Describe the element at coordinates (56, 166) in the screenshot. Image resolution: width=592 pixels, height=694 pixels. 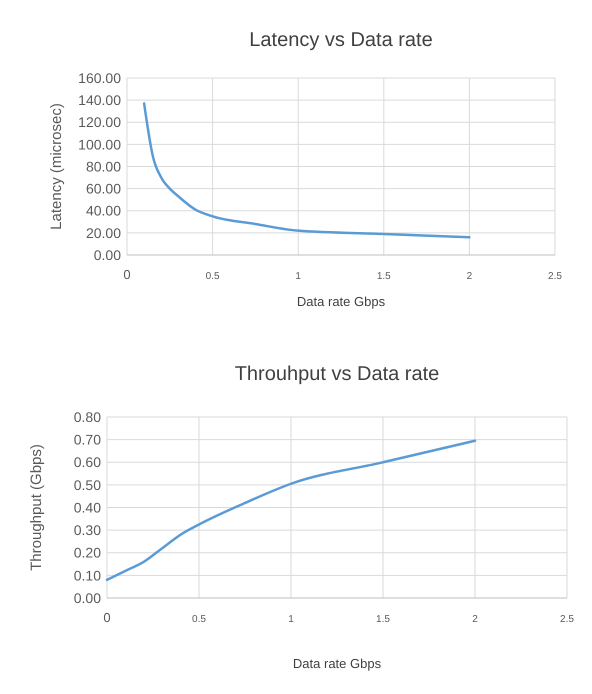
I see `y-axis-title: Latency (microsec)` at that location.